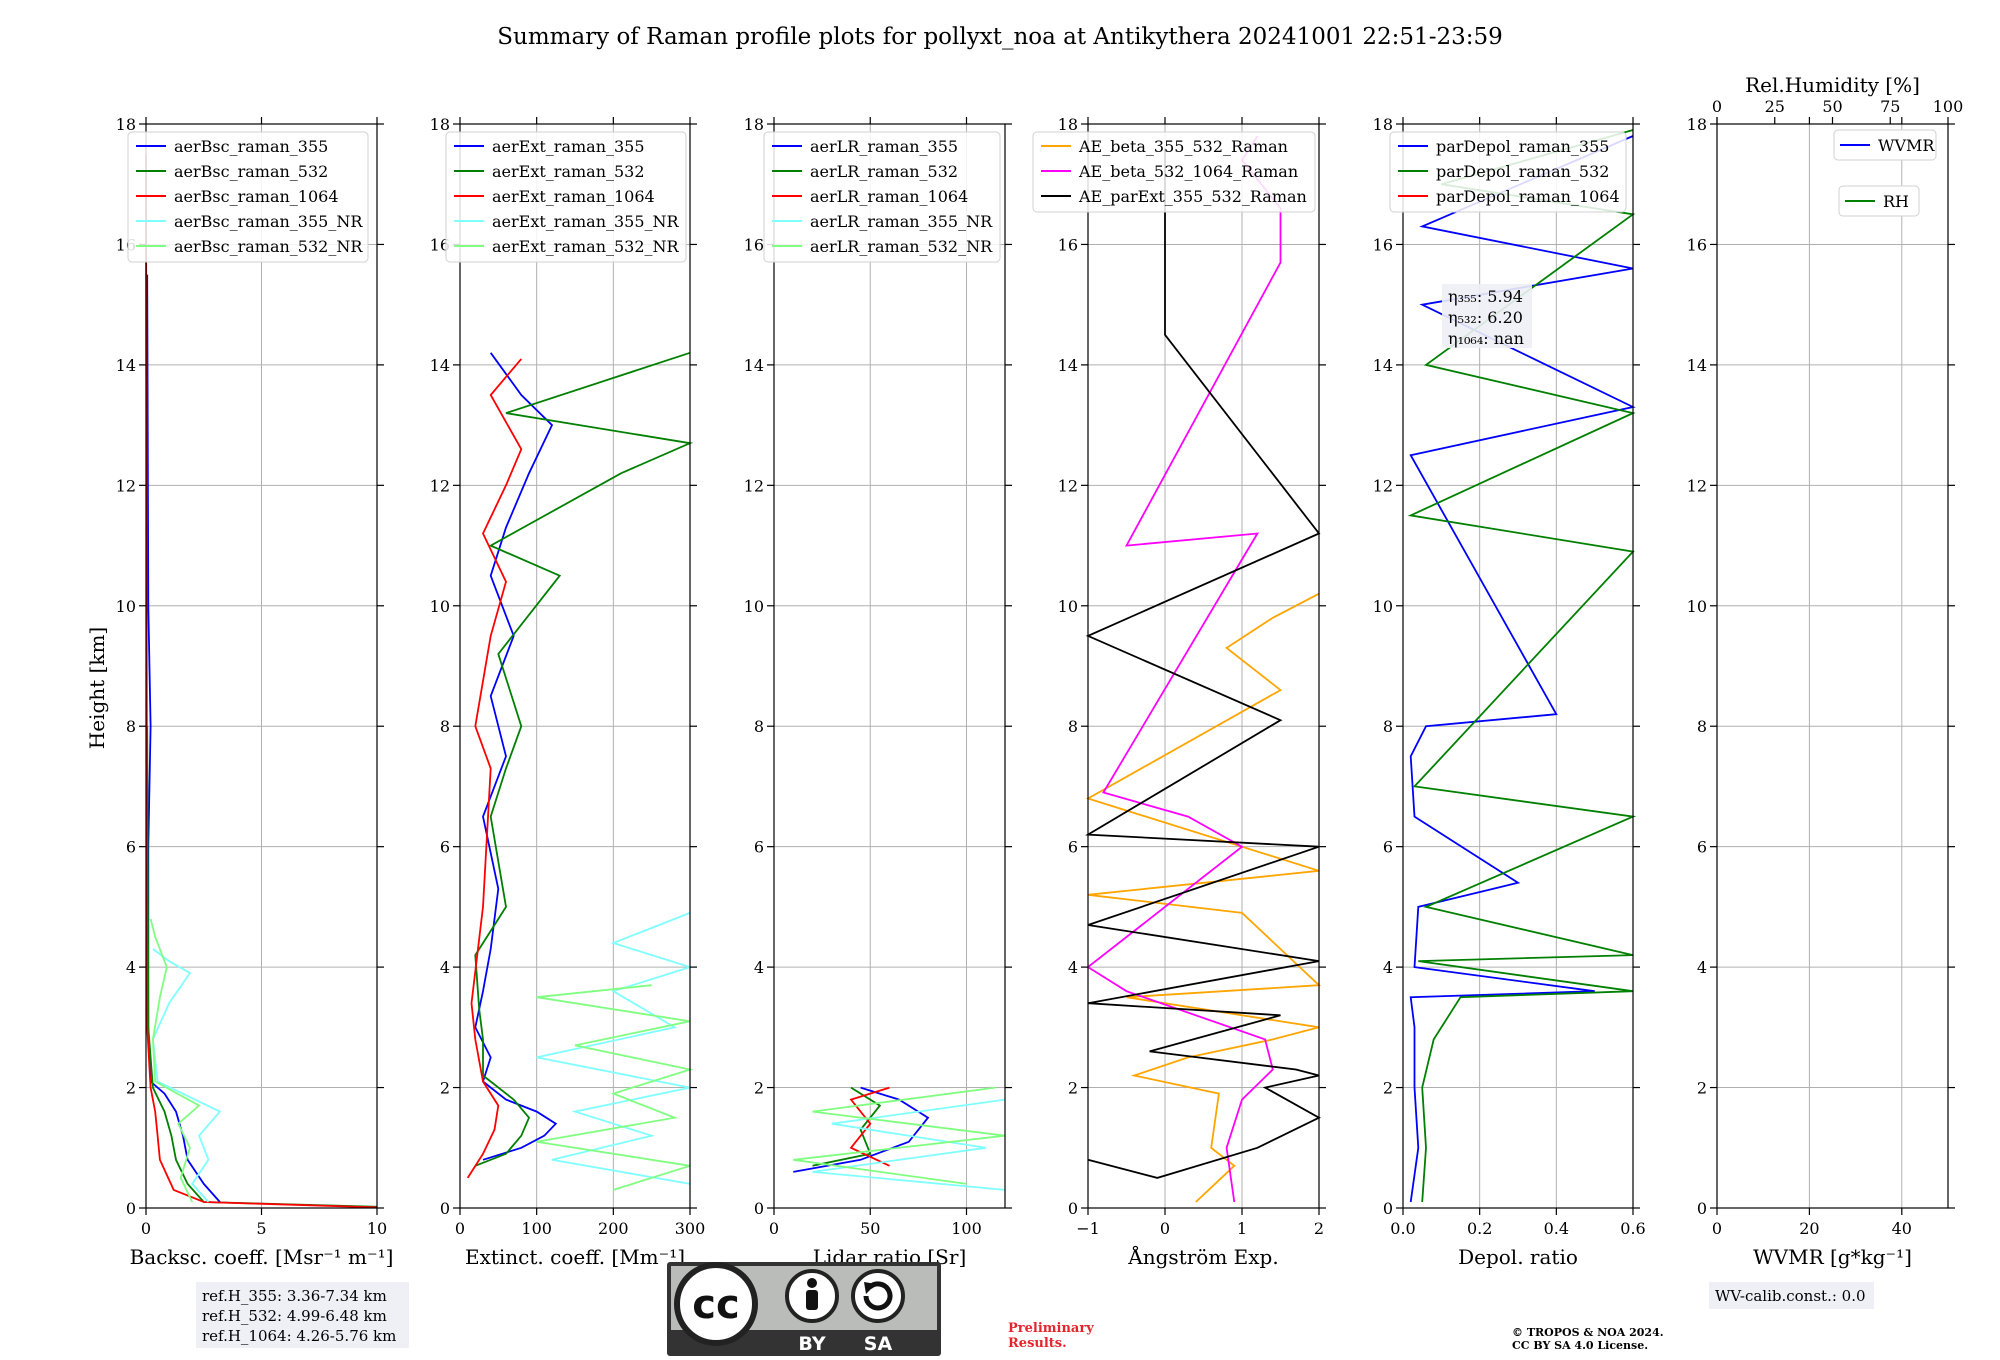 The width and height of the screenshot is (2000, 1360). Describe the element at coordinates (1832, 666) in the screenshot. I see `wv-frame` at that location.